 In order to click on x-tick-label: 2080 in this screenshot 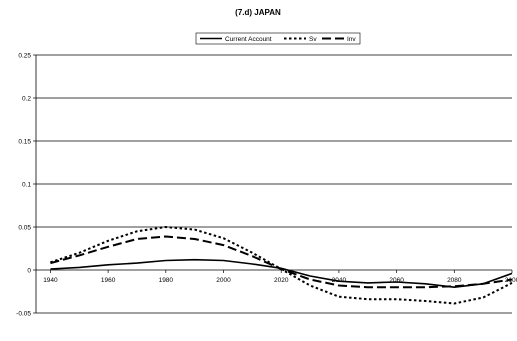, I will do `click(454, 280)`.